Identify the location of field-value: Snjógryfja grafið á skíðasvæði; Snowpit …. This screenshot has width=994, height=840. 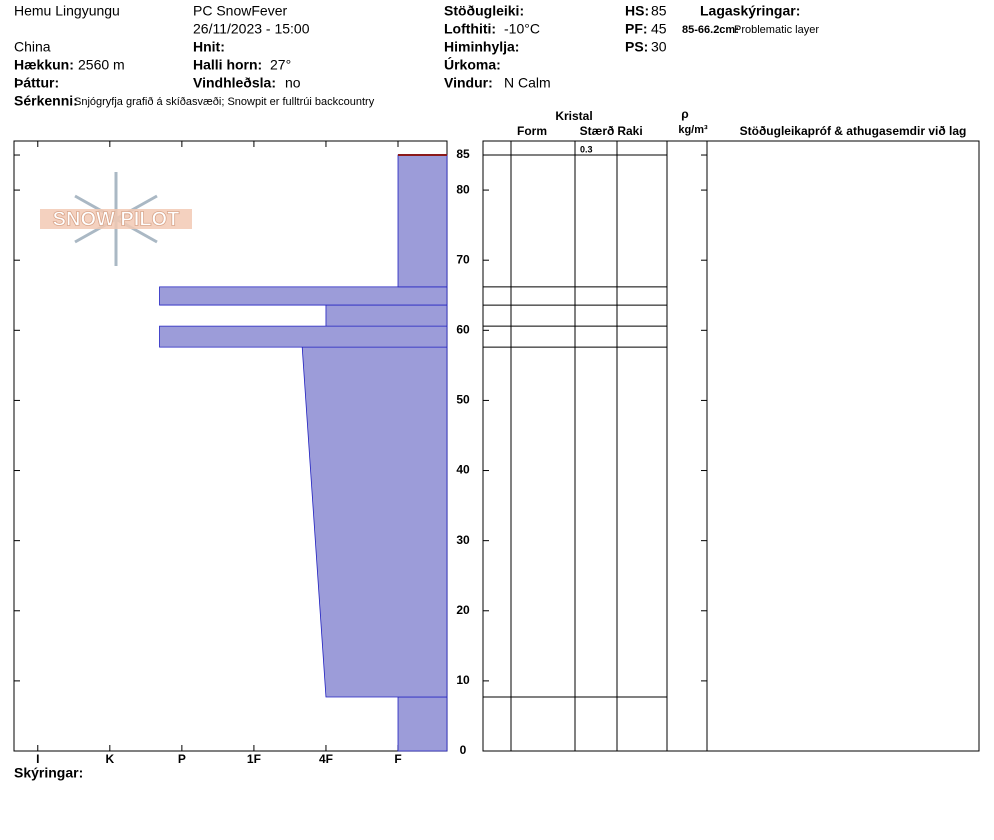
(224, 102).